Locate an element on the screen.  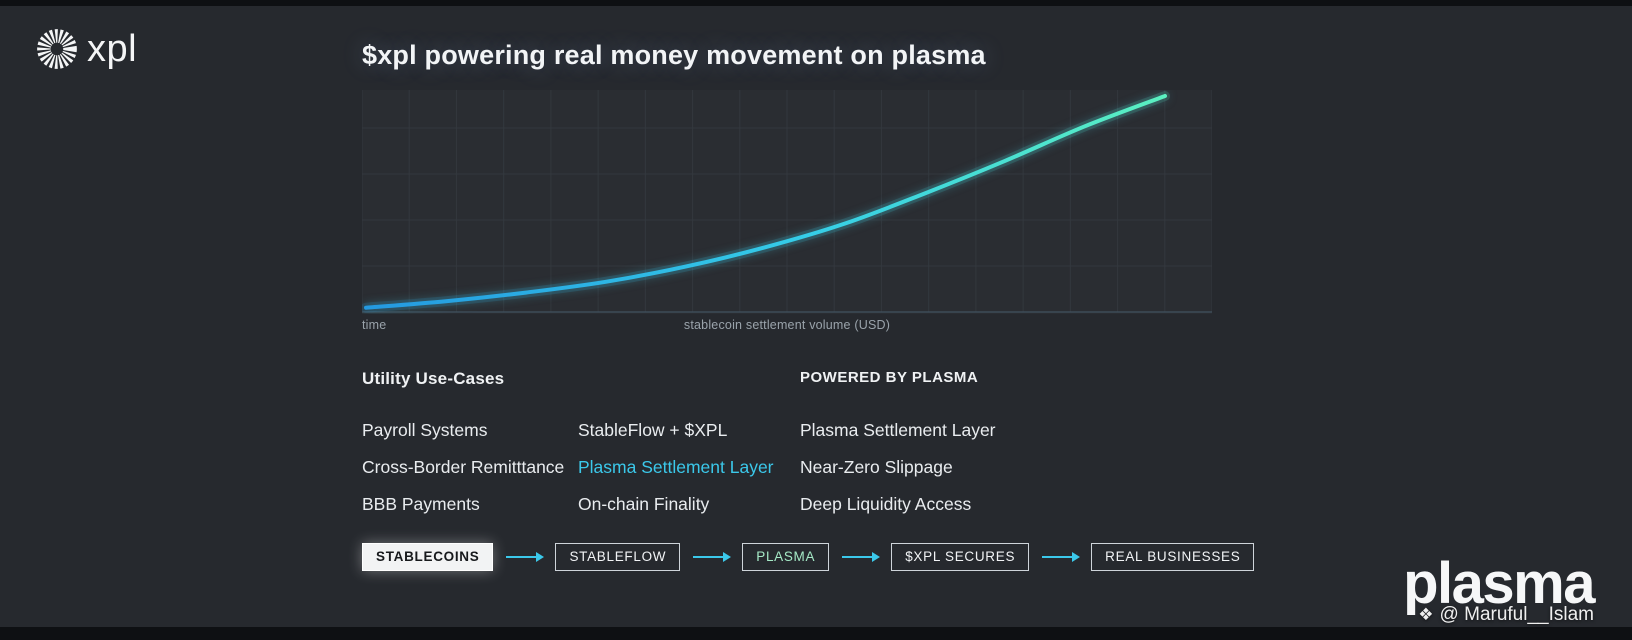
mechanism-cell: StableFlow + $XPL is located at coordinates (653, 430).